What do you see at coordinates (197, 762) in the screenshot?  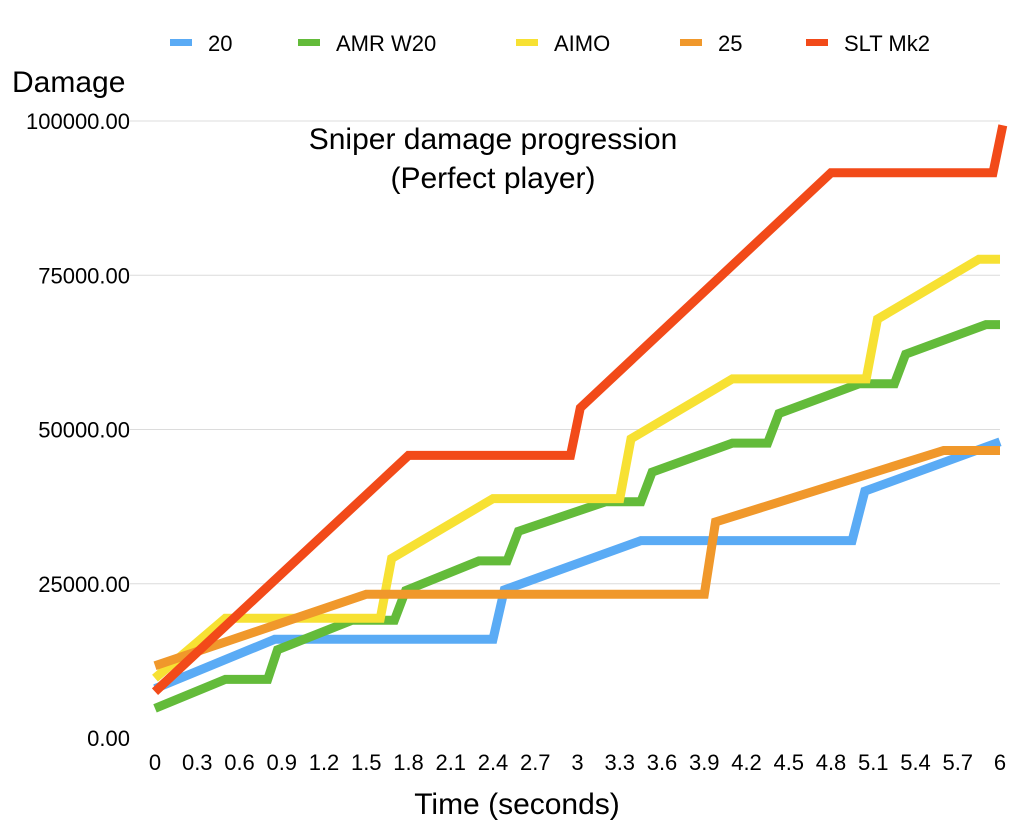 I see `x-tick-label: 0.3` at bounding box center [197, 762].